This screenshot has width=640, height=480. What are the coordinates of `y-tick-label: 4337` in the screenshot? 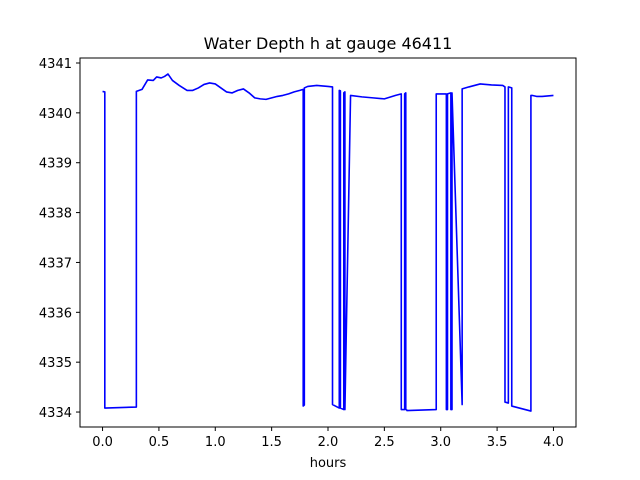 It's located at (55, 263).